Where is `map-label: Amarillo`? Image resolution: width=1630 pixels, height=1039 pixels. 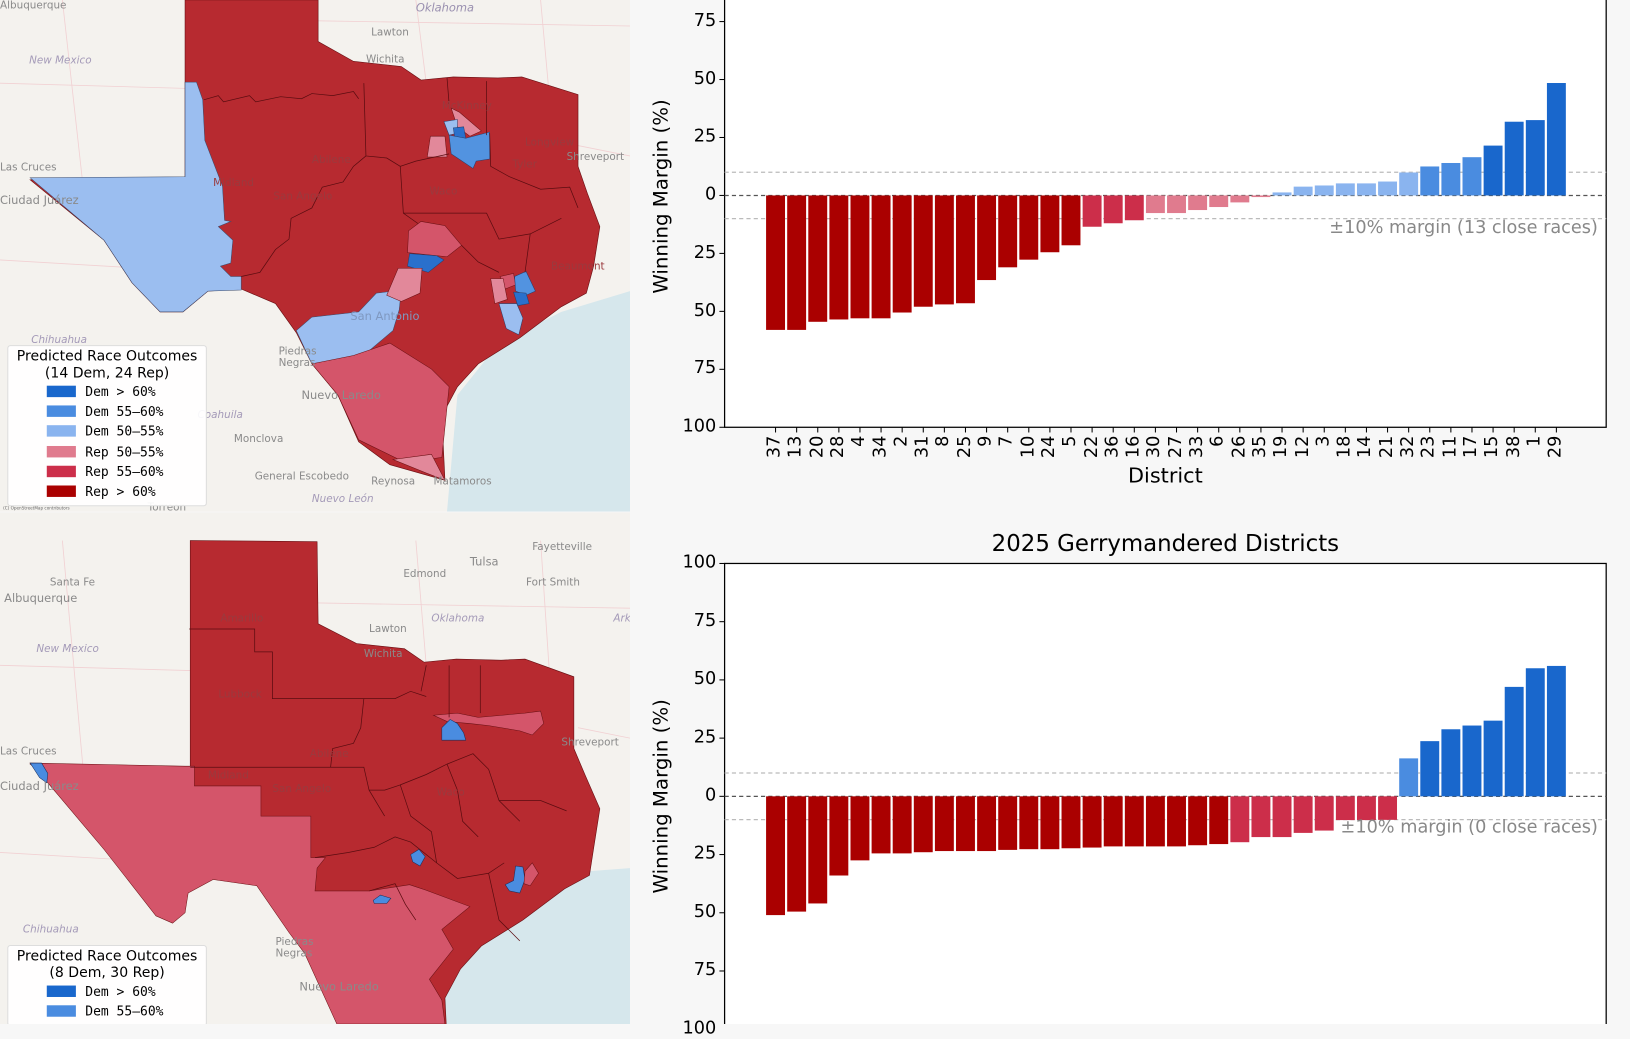 map-label: Amarillo is located at coordinates (242, 619).